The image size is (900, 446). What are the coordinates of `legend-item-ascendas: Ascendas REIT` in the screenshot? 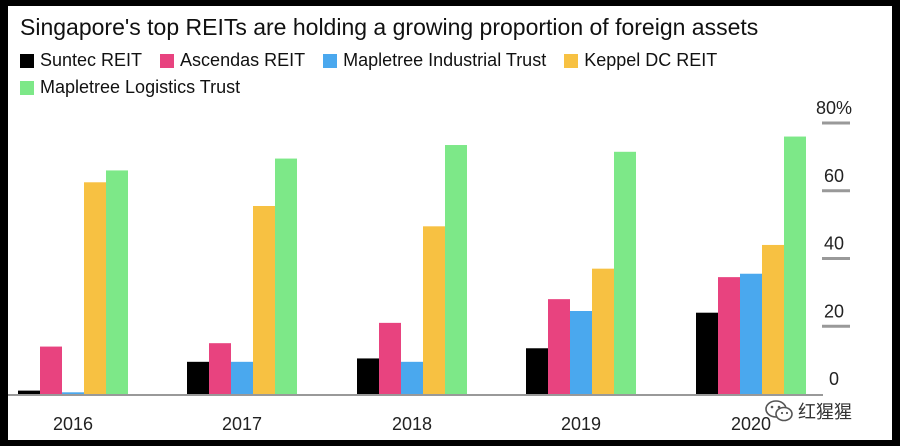 It's located at (232, 60).